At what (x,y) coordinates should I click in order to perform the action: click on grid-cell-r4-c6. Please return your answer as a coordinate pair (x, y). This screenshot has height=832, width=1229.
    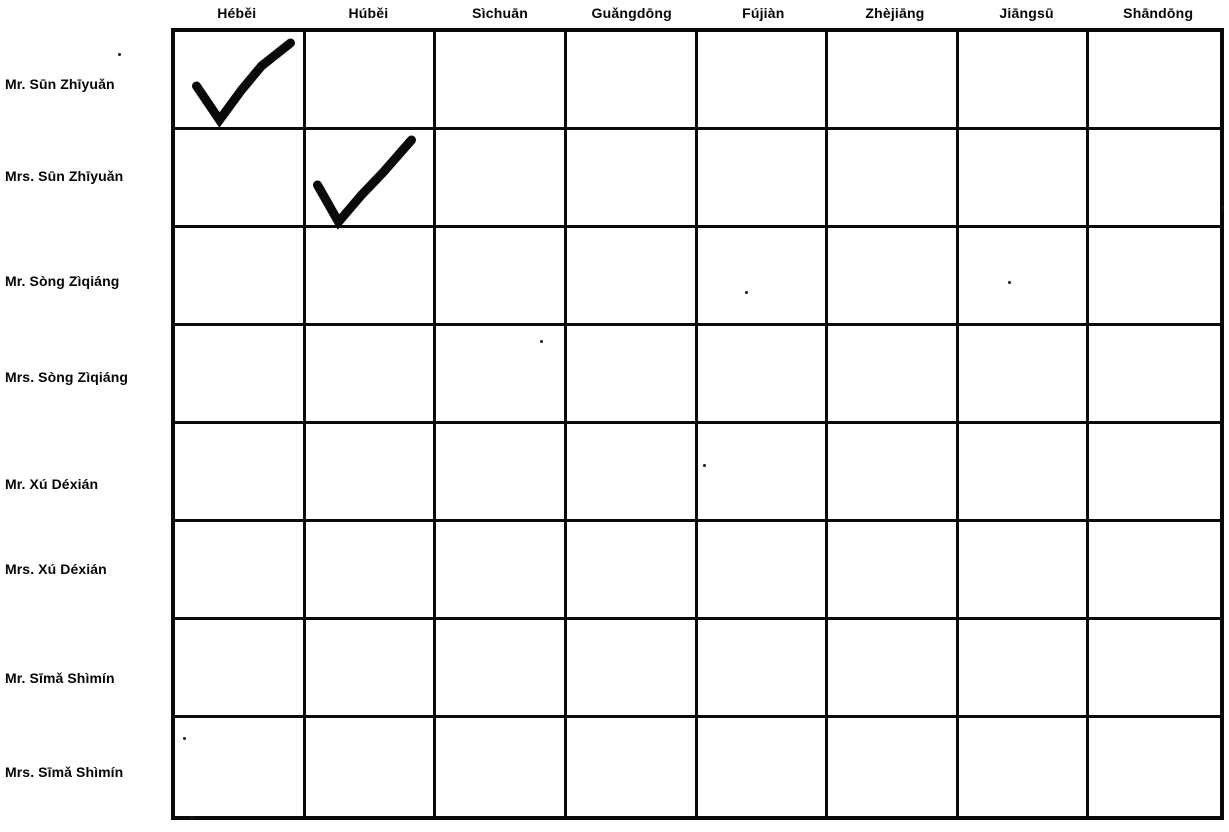
    Looking at the image, I should click on (1024, 473).